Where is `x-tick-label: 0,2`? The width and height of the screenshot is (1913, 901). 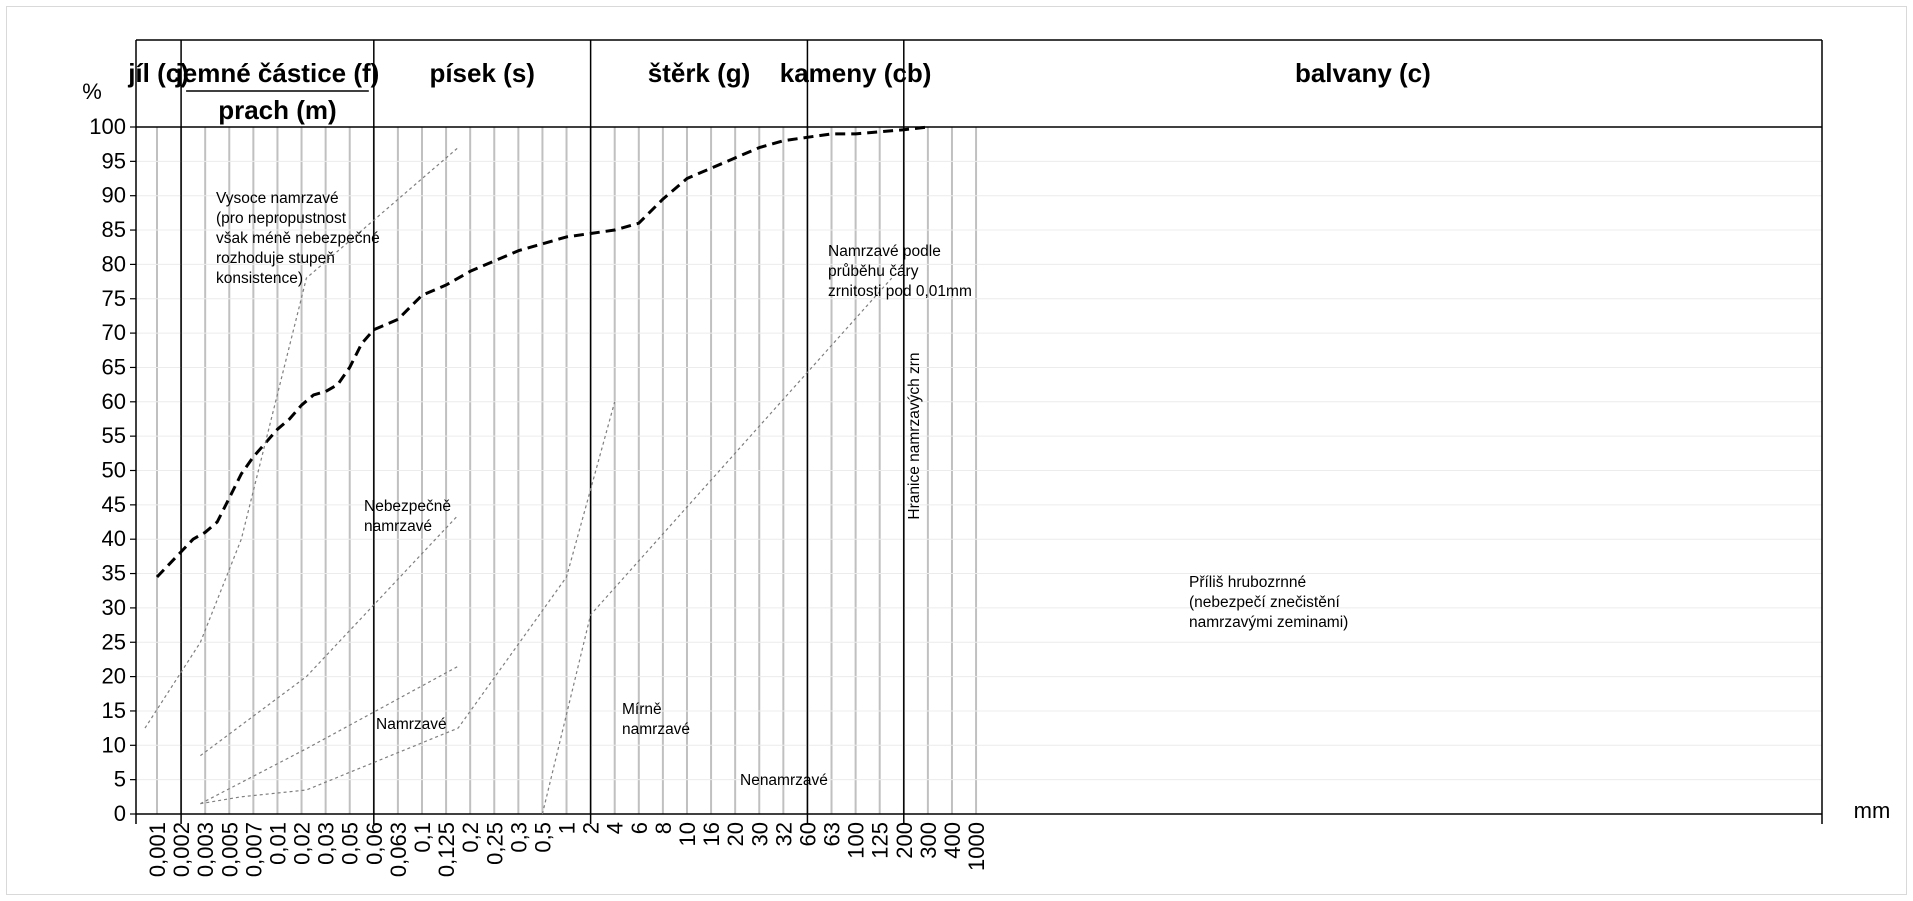 x-tick-label: 0,2 is located at coordinates (470, 837).